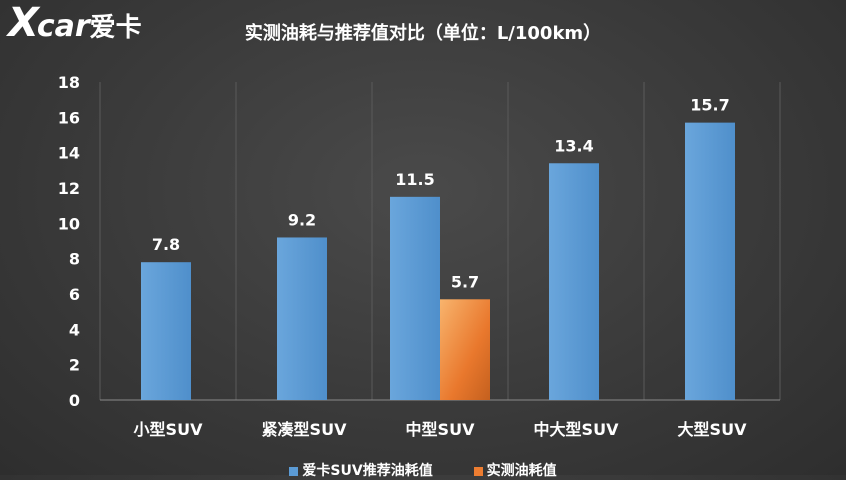 This screenshot has height=480, width=846. What do you see at coordinates (709, 105) in the screenshot?
I see `data-label: 15.7` at bounding box center [709, 105].